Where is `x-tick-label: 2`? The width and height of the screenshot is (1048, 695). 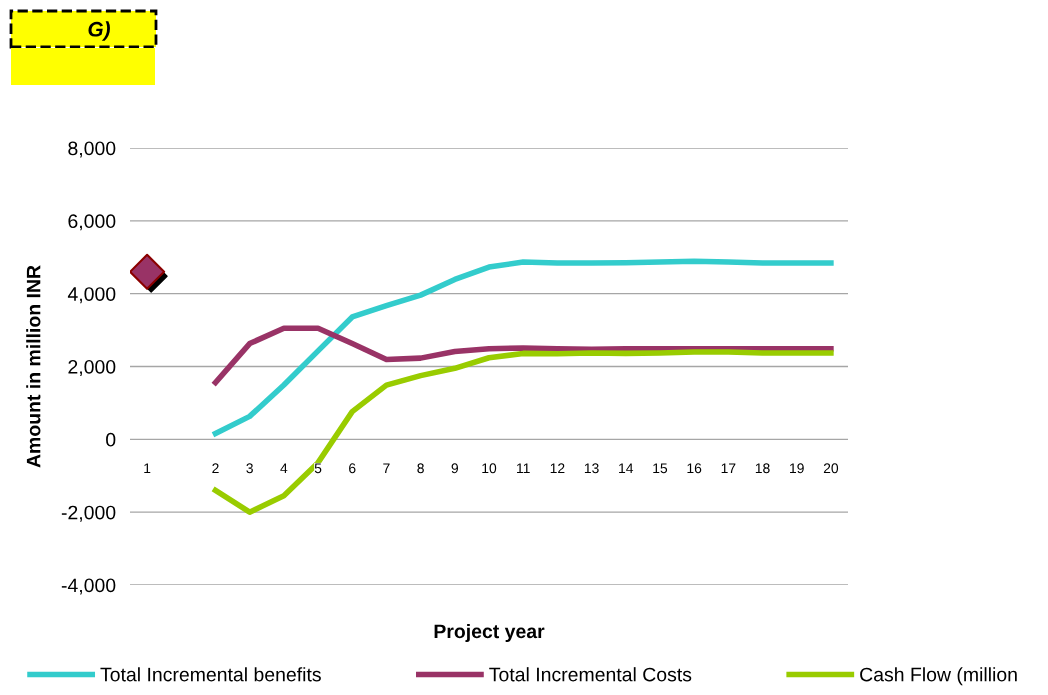 x-tick-label: 2 is located at coordinates (215, 468).